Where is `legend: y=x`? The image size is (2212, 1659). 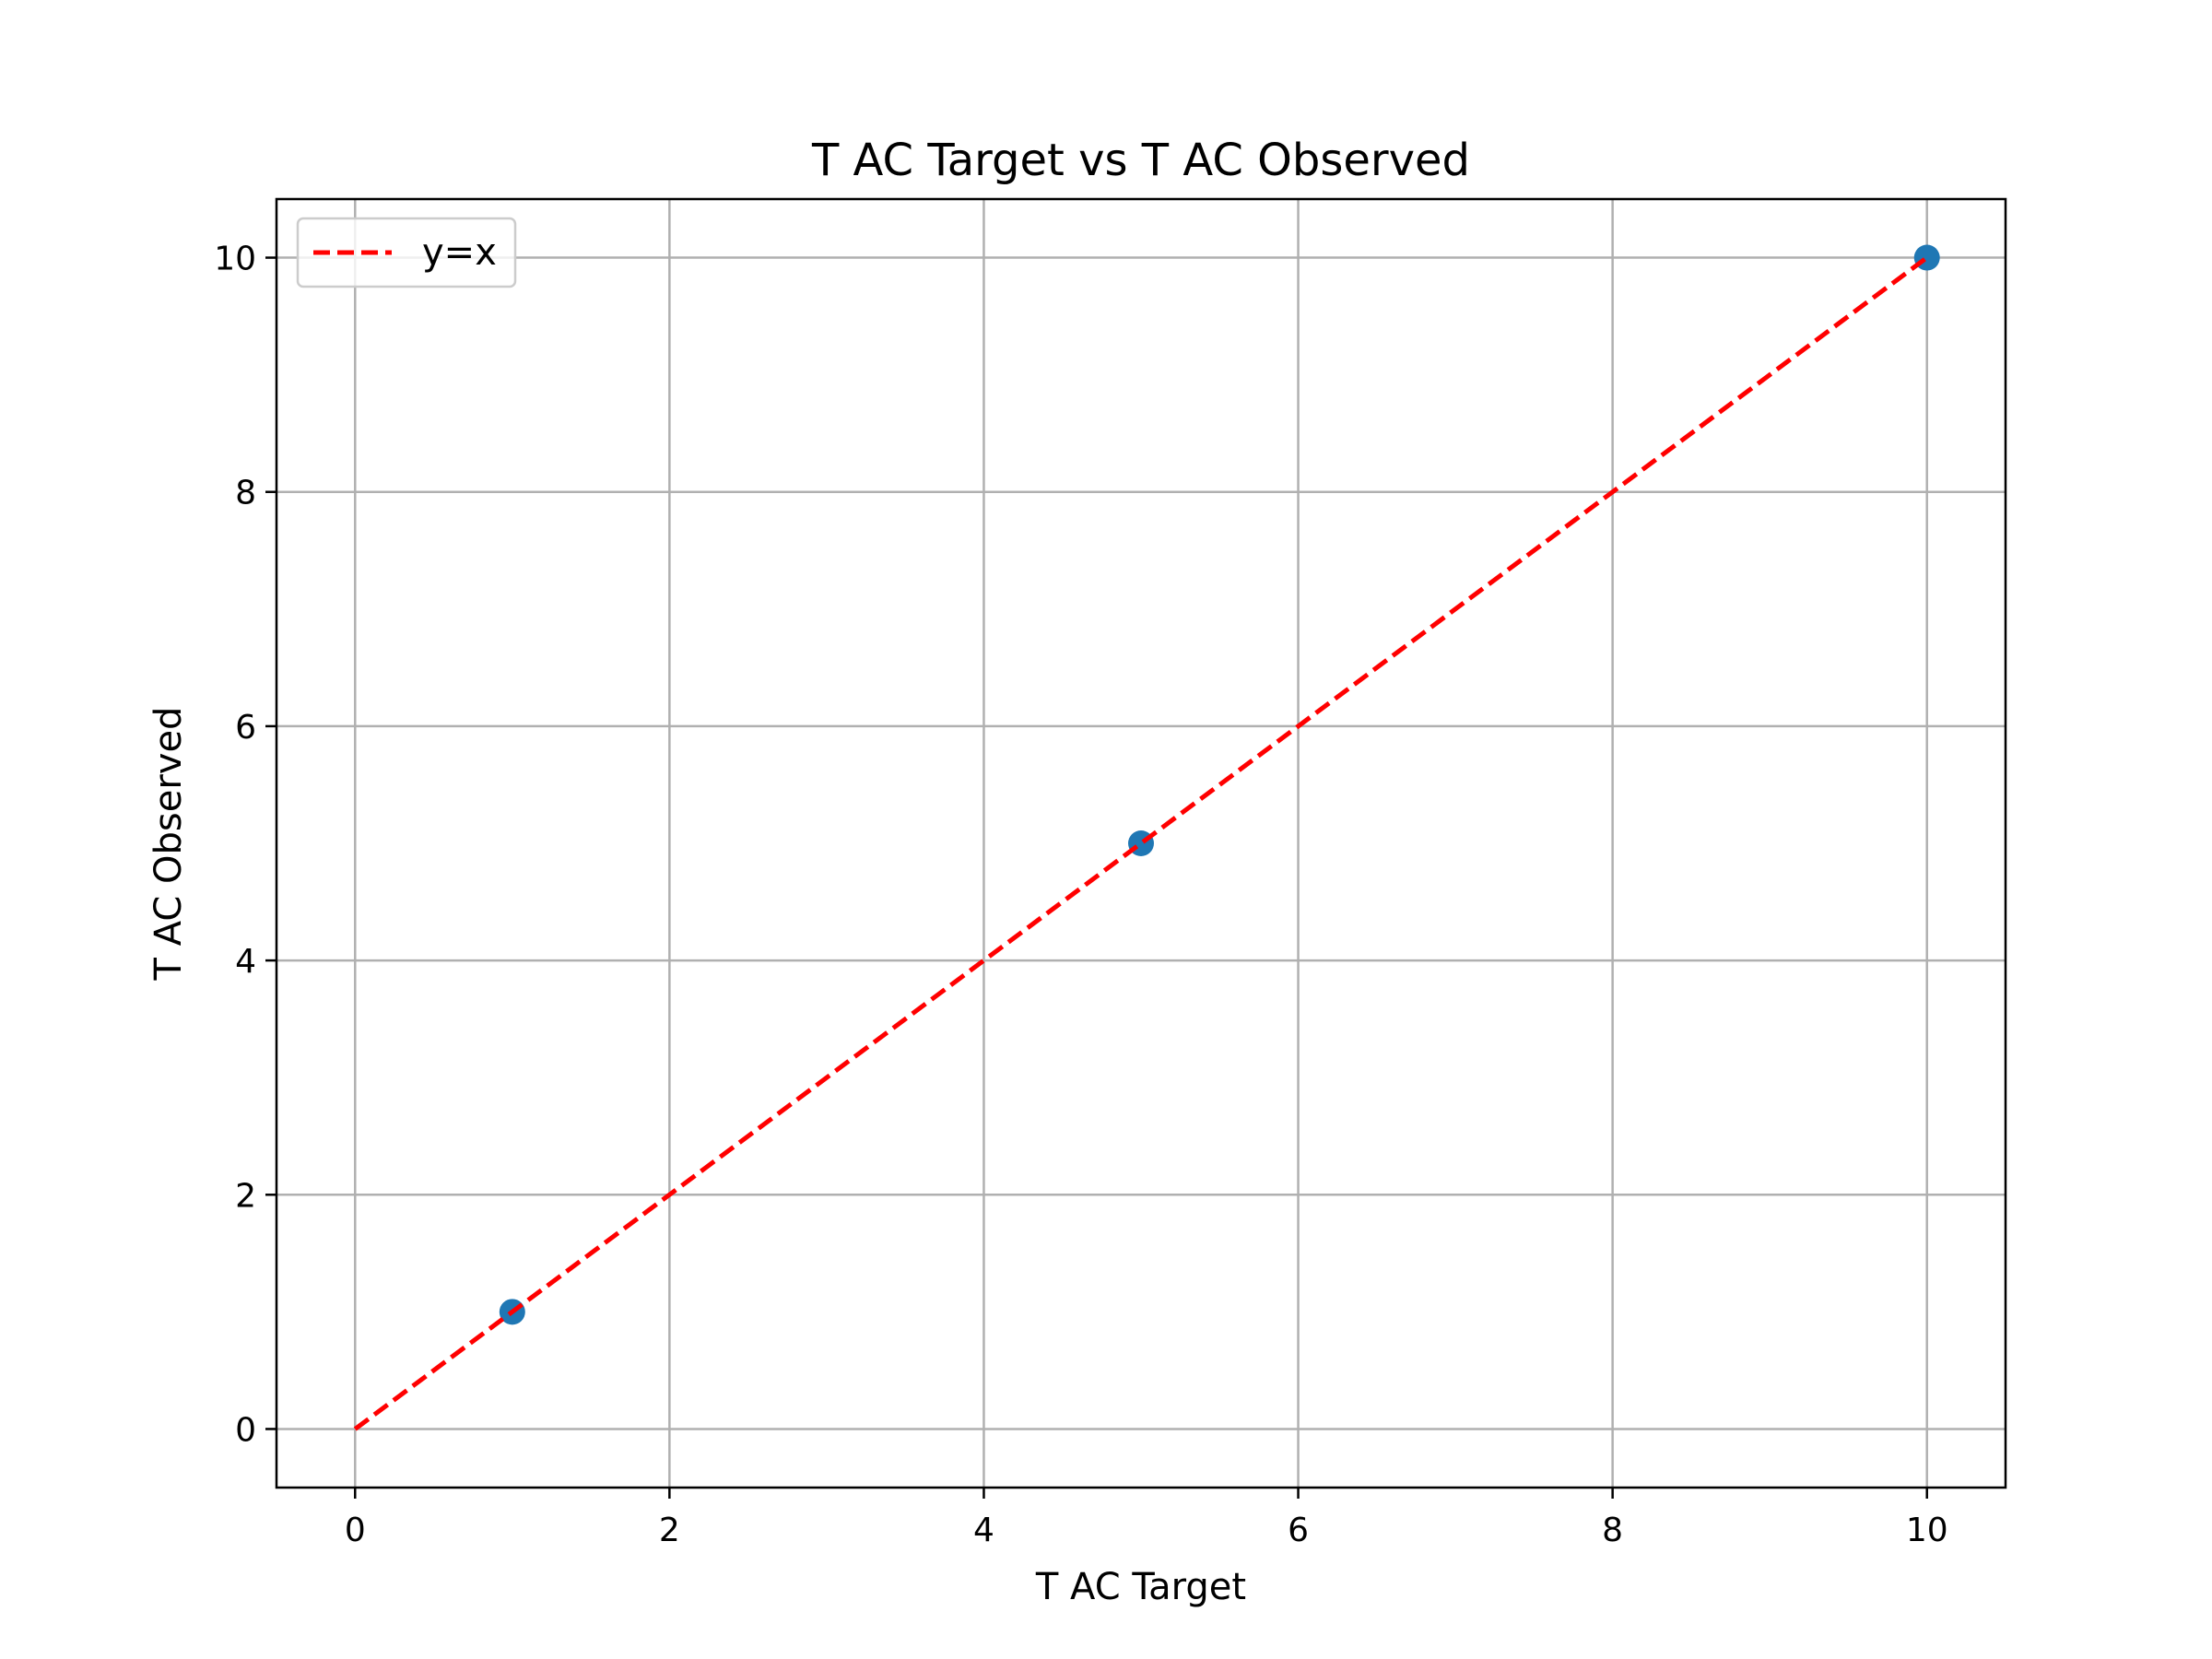
legend: y=x is located at coordinates (406, 252).